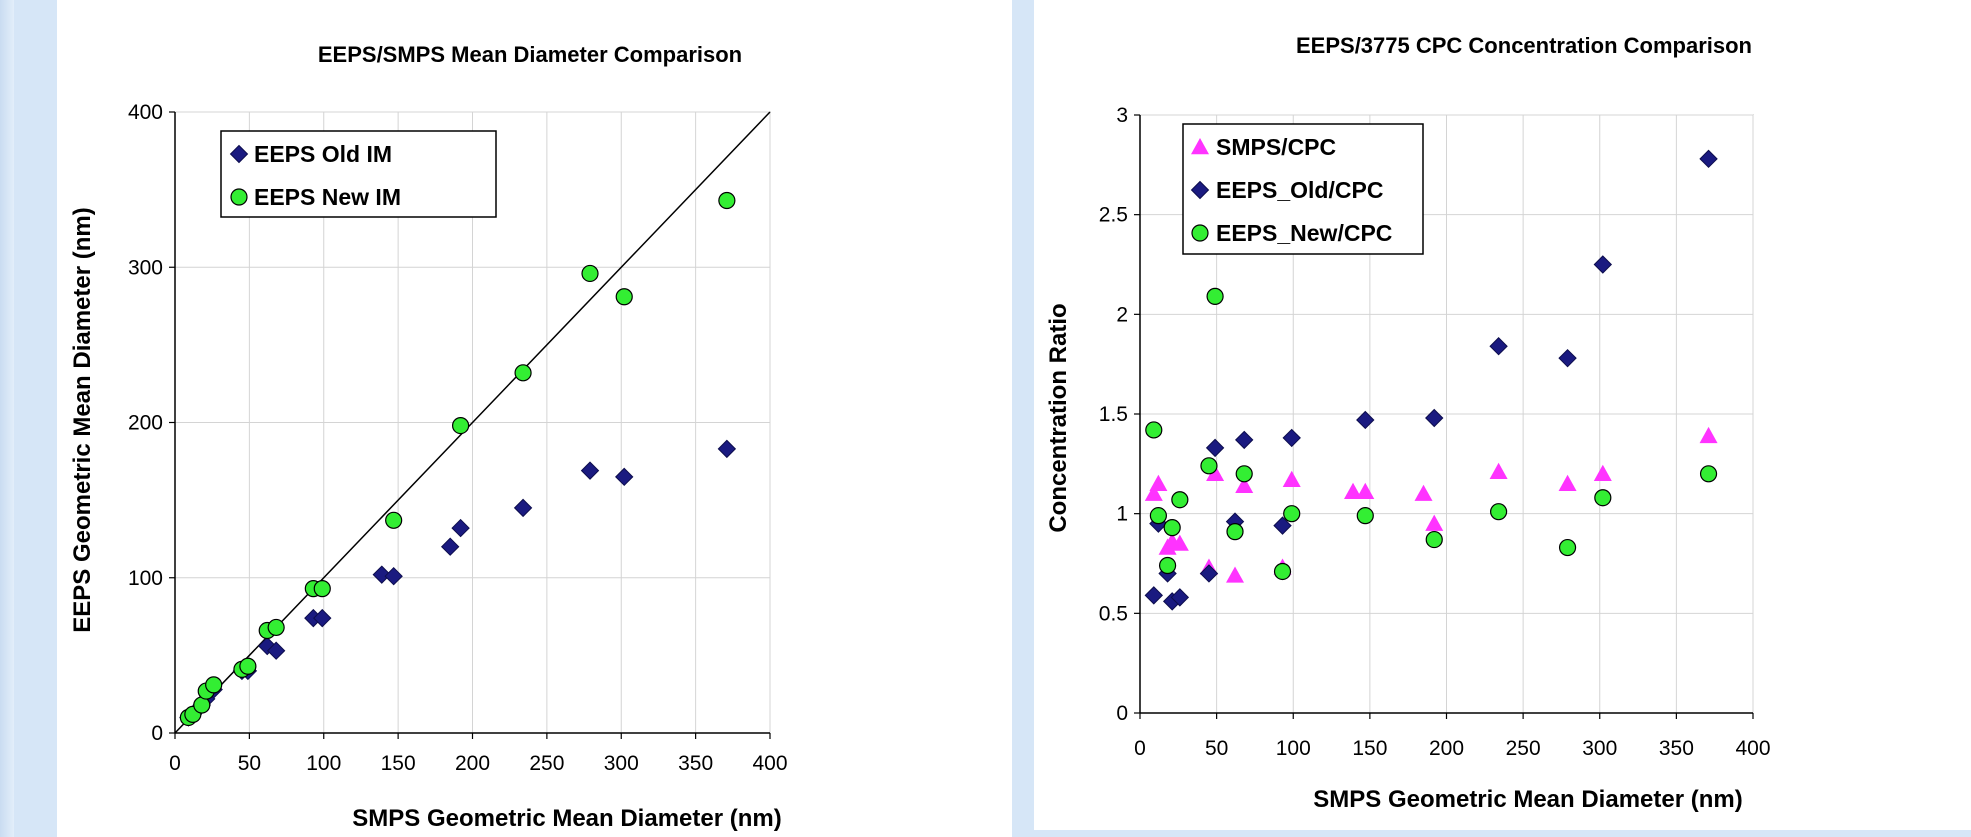 This screenshot has height=837, width=1971. I want to click on y-tick-label: 100, so click(145, 578).